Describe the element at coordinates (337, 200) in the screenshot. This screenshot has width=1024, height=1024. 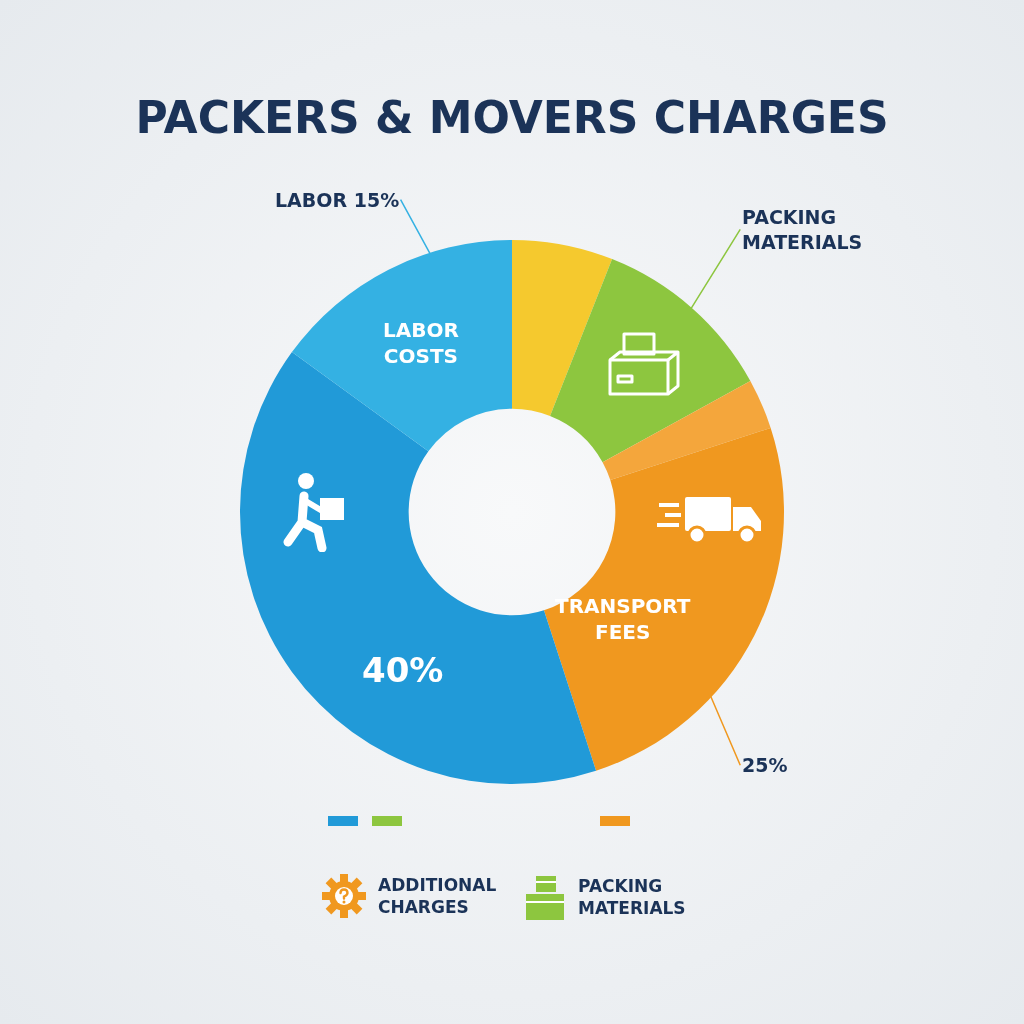
I see `data-label: LABOR 15%` at that location.